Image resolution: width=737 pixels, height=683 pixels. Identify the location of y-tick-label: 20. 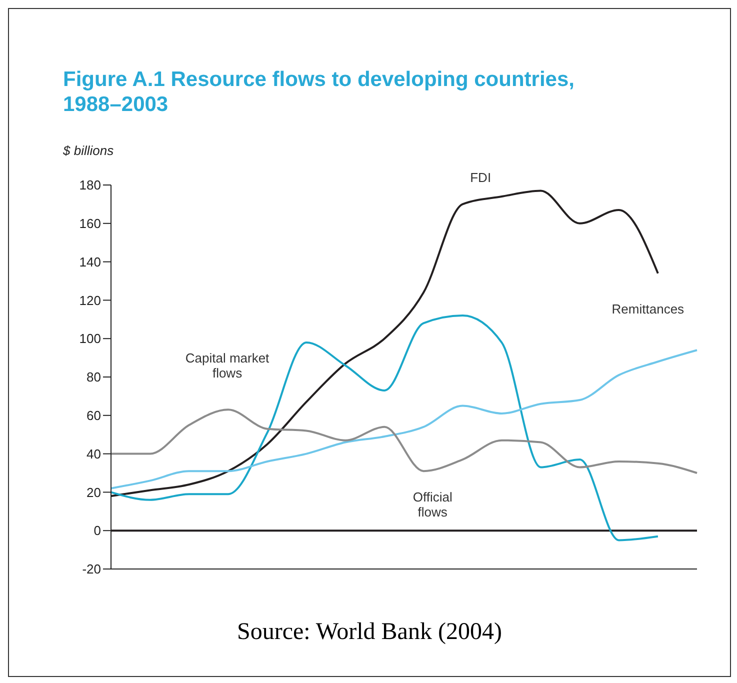
(93, 492).